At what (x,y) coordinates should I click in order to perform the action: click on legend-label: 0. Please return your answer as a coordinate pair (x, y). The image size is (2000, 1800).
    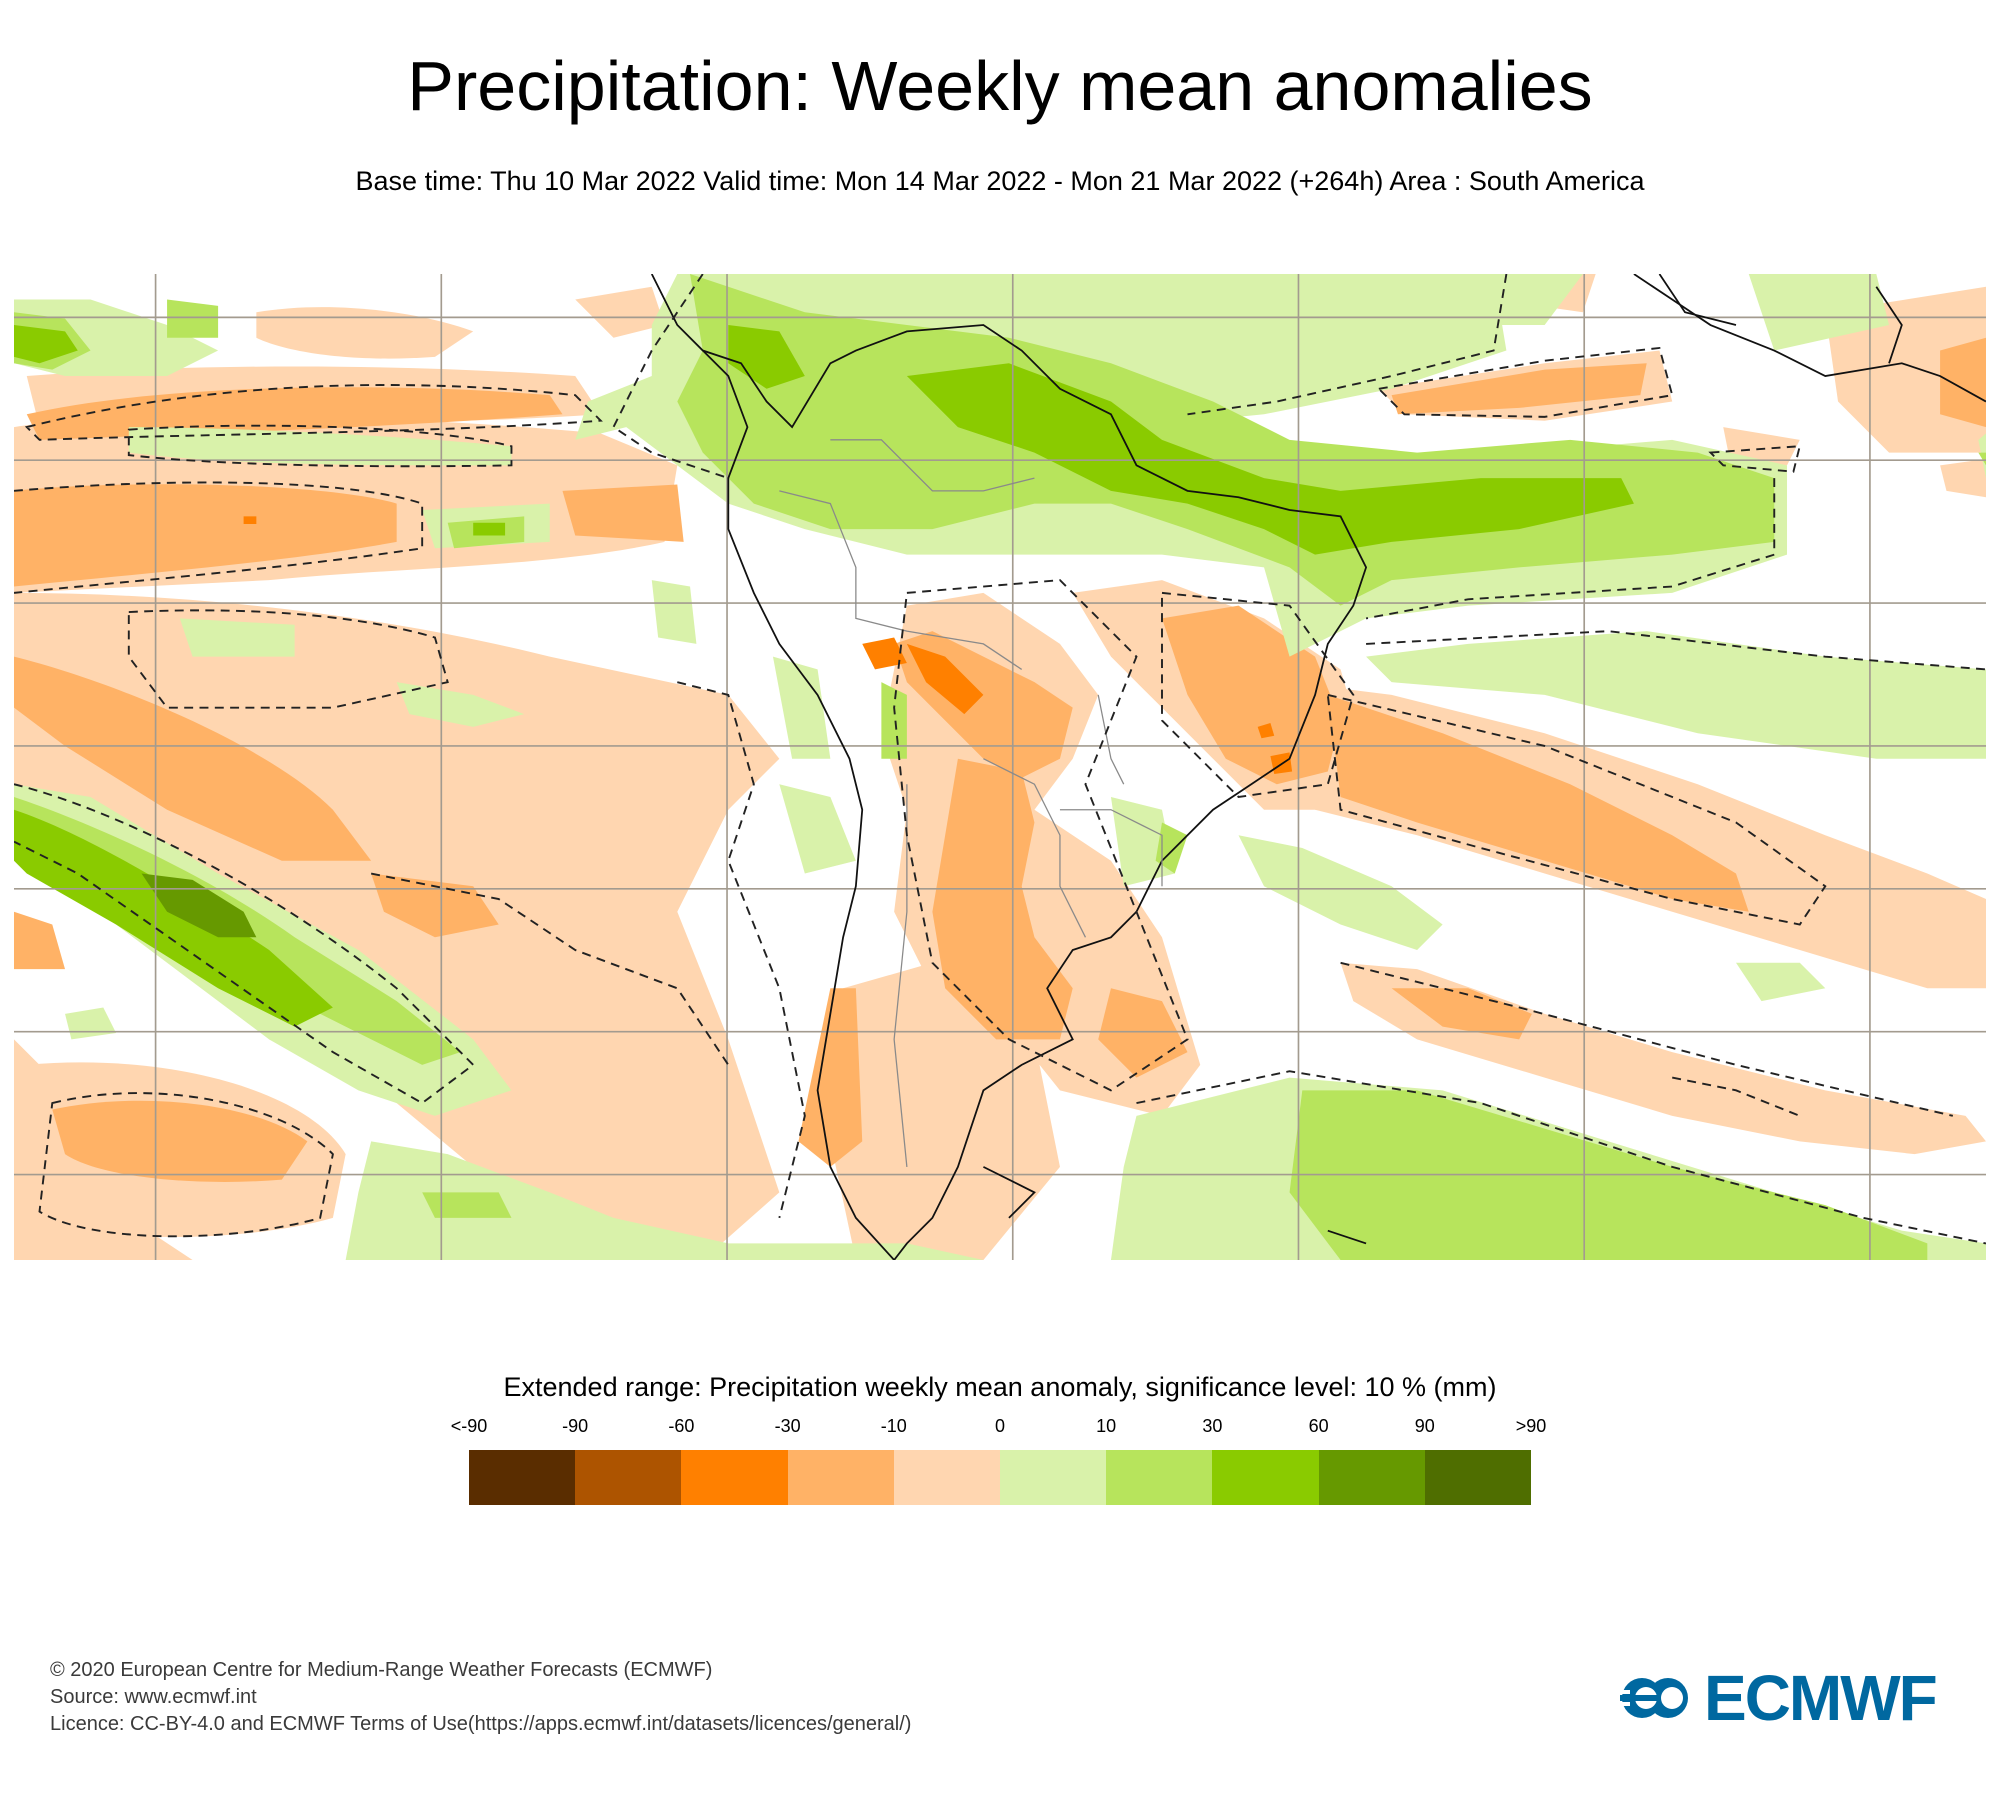
    Looking at the image, I should click on (1000, 1426).